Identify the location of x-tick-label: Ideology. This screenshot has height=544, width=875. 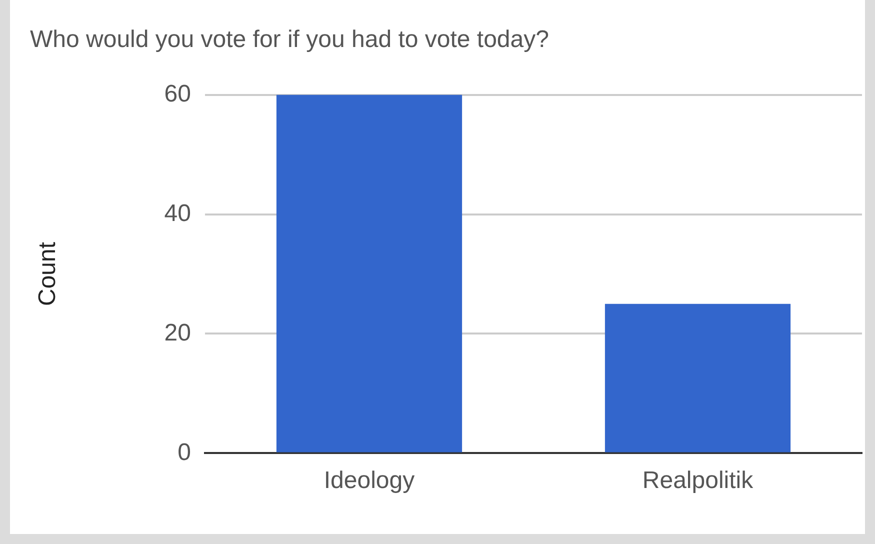
(369, 480).